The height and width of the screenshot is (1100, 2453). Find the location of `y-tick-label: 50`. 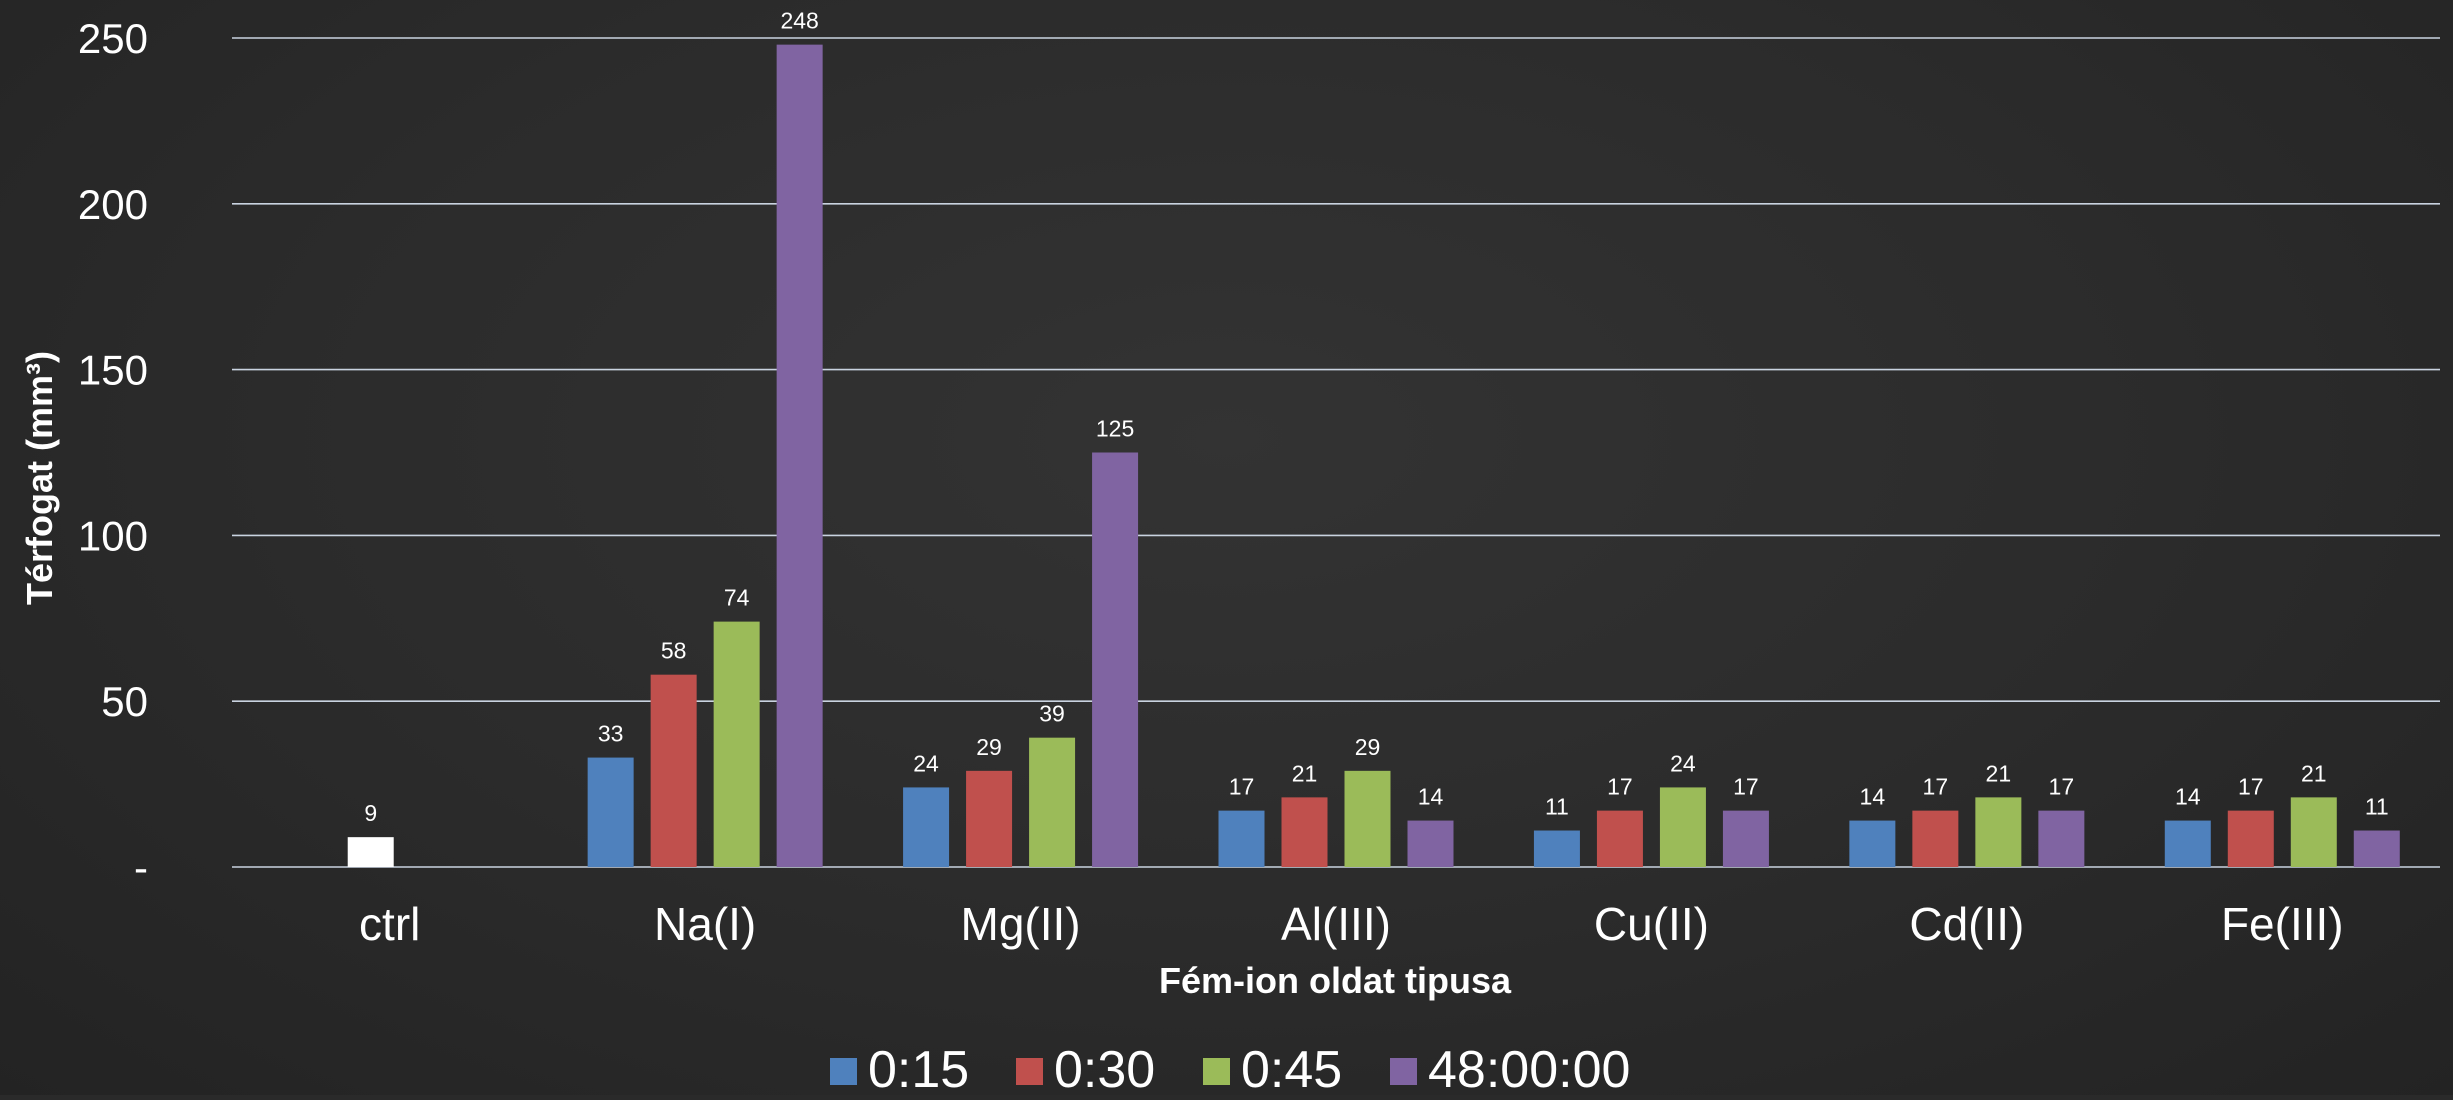

y-tick-label: 50 is located at coordinates (124, 701).